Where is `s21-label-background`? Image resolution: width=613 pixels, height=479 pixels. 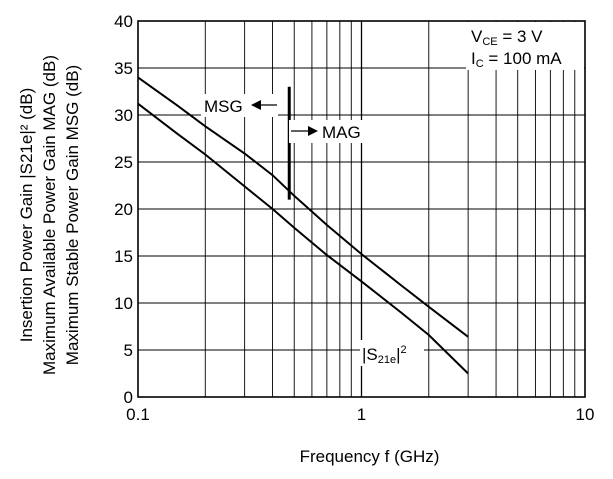 s21-label-background is located at coordinates (392, 353).